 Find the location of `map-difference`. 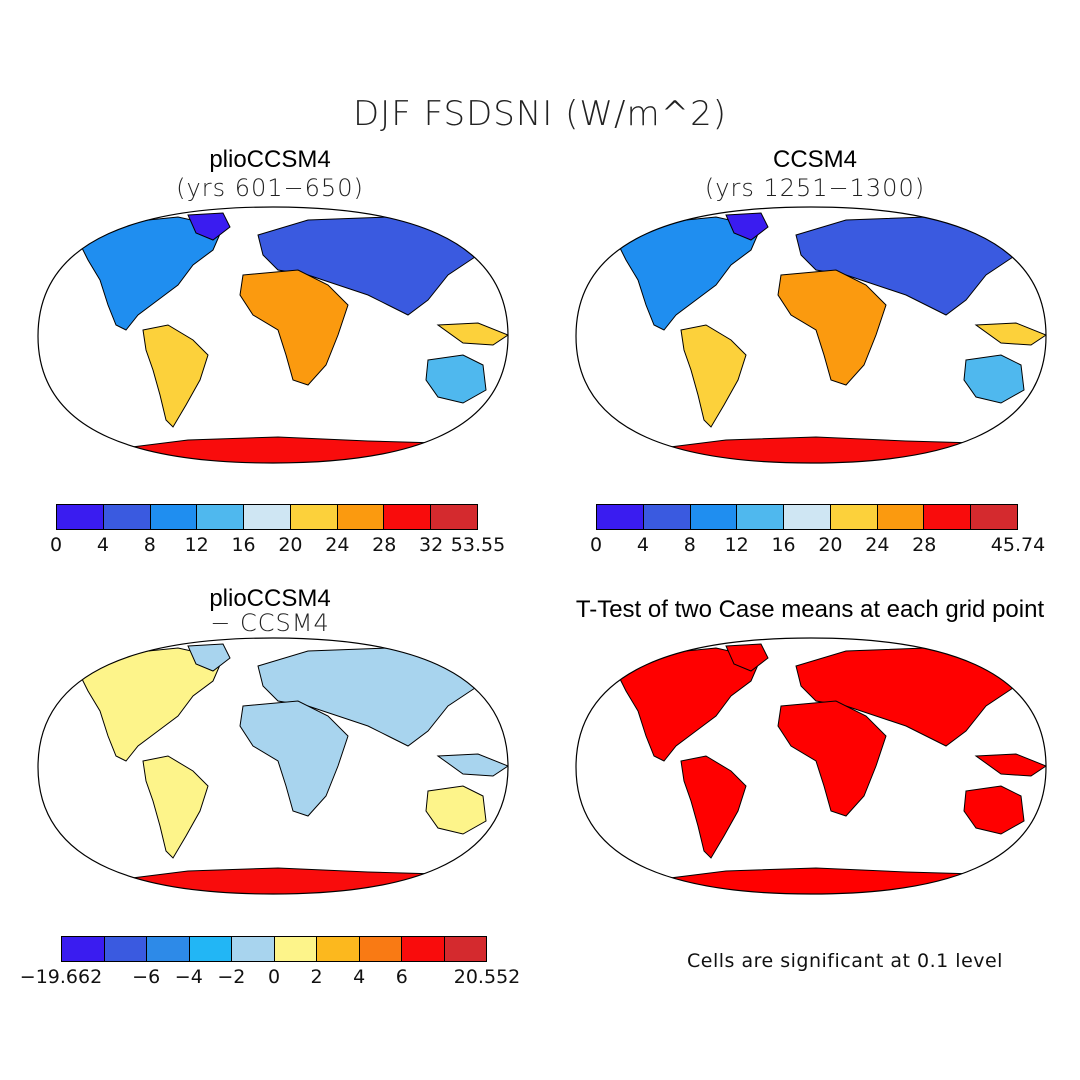

map-difference is located at coordinates (273, 766).